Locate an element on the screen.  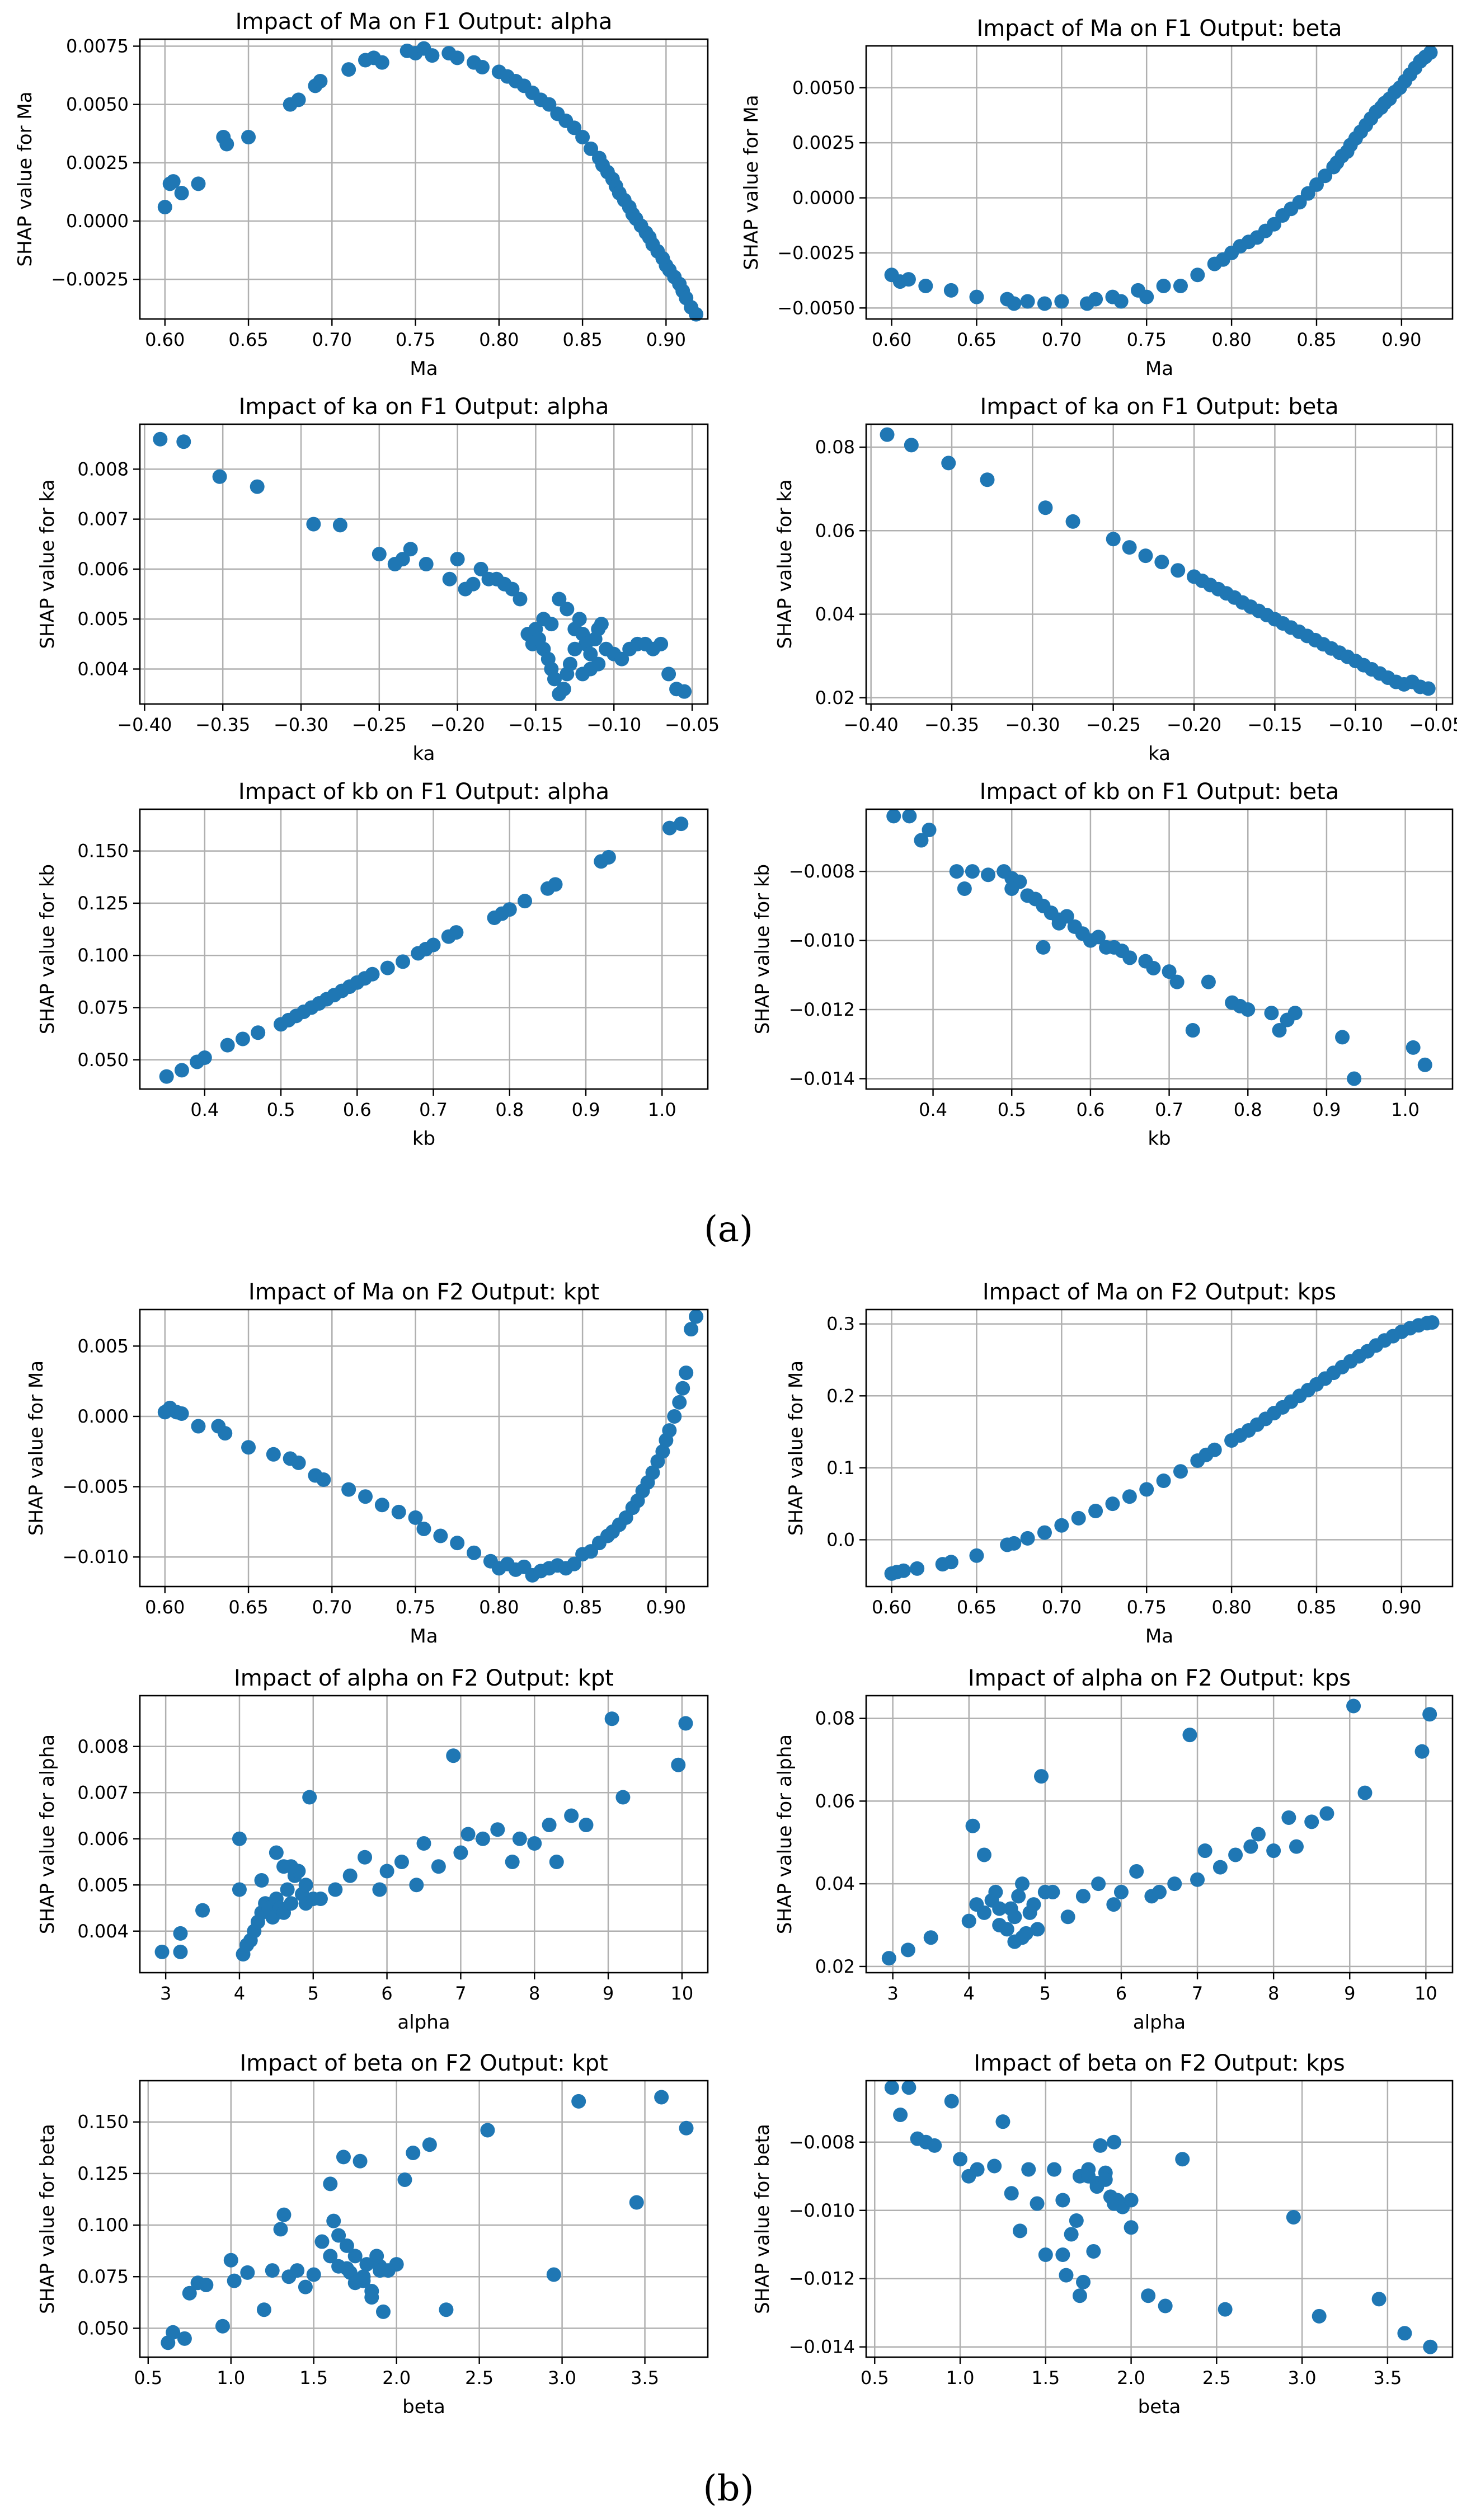
y-axis-label: SHAP value for ka is located at coordinates (785, 564).